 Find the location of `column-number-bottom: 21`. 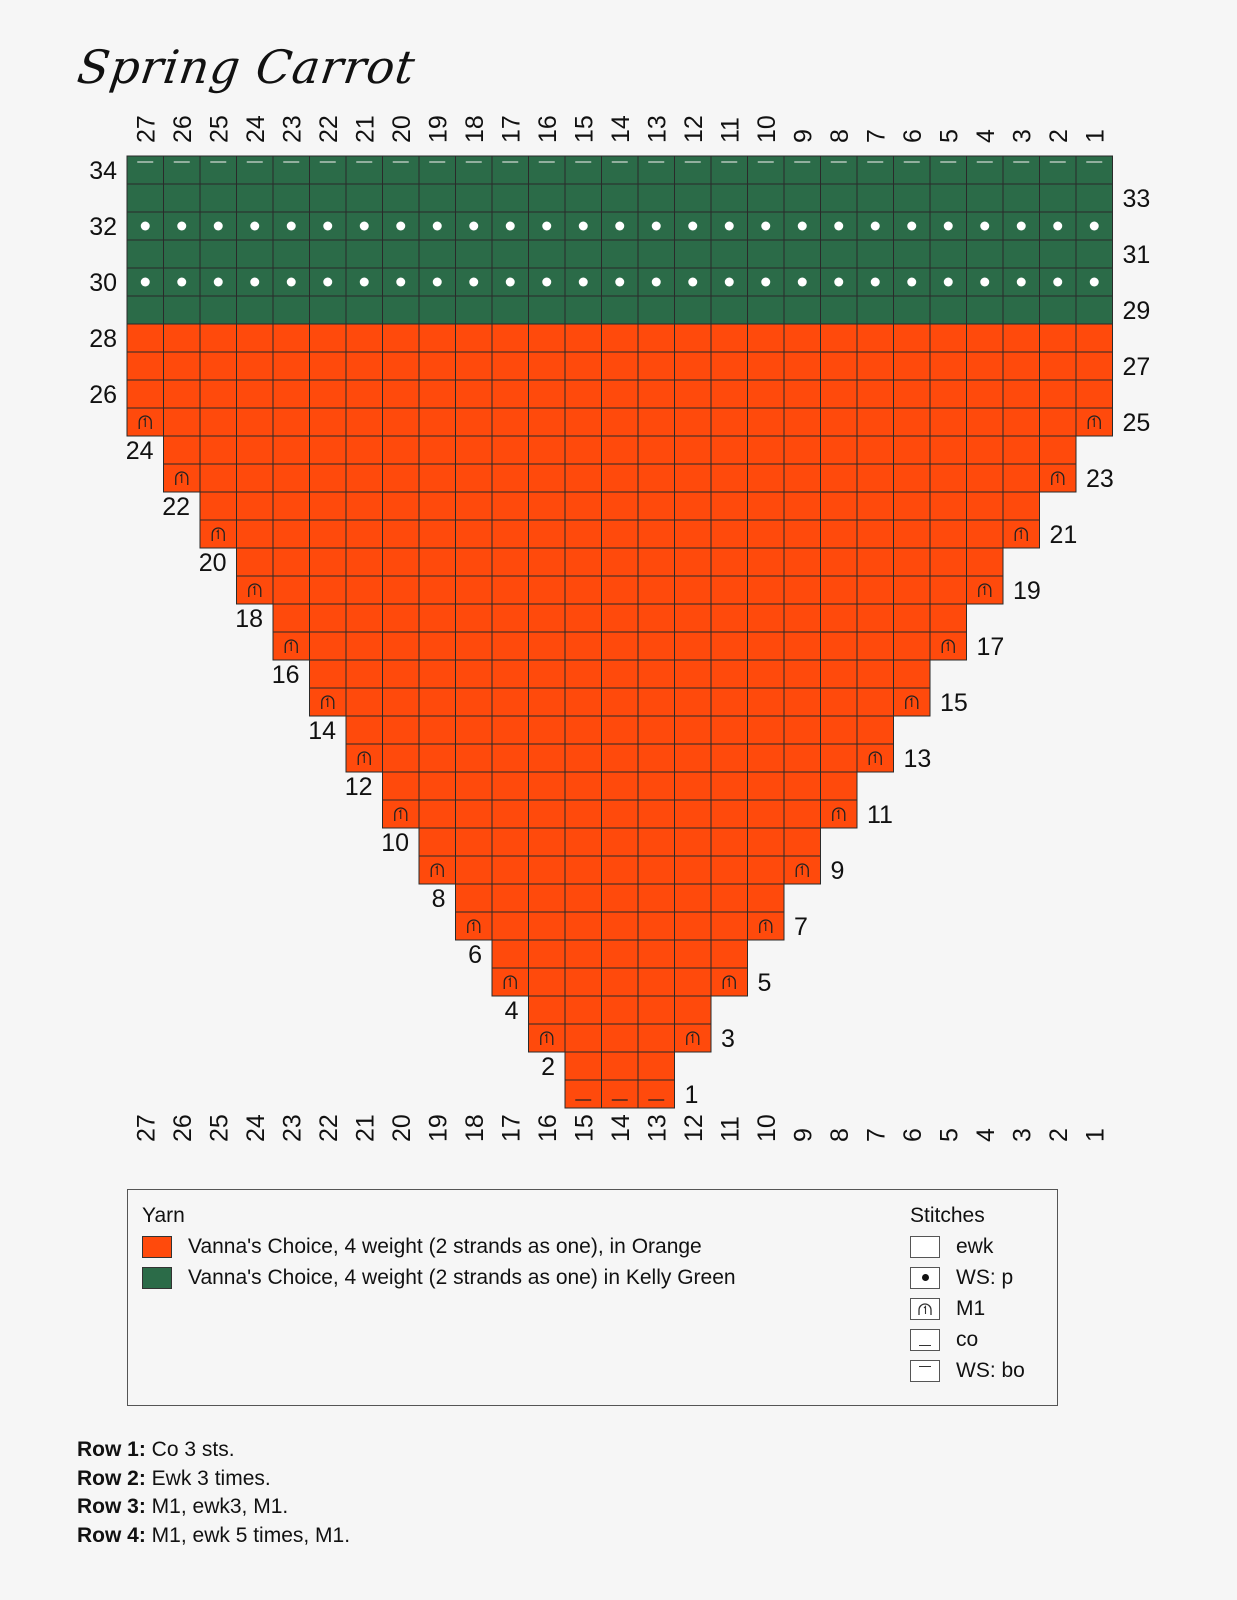

column-number-bottom: 21 is located at coordinates (365, 1128).